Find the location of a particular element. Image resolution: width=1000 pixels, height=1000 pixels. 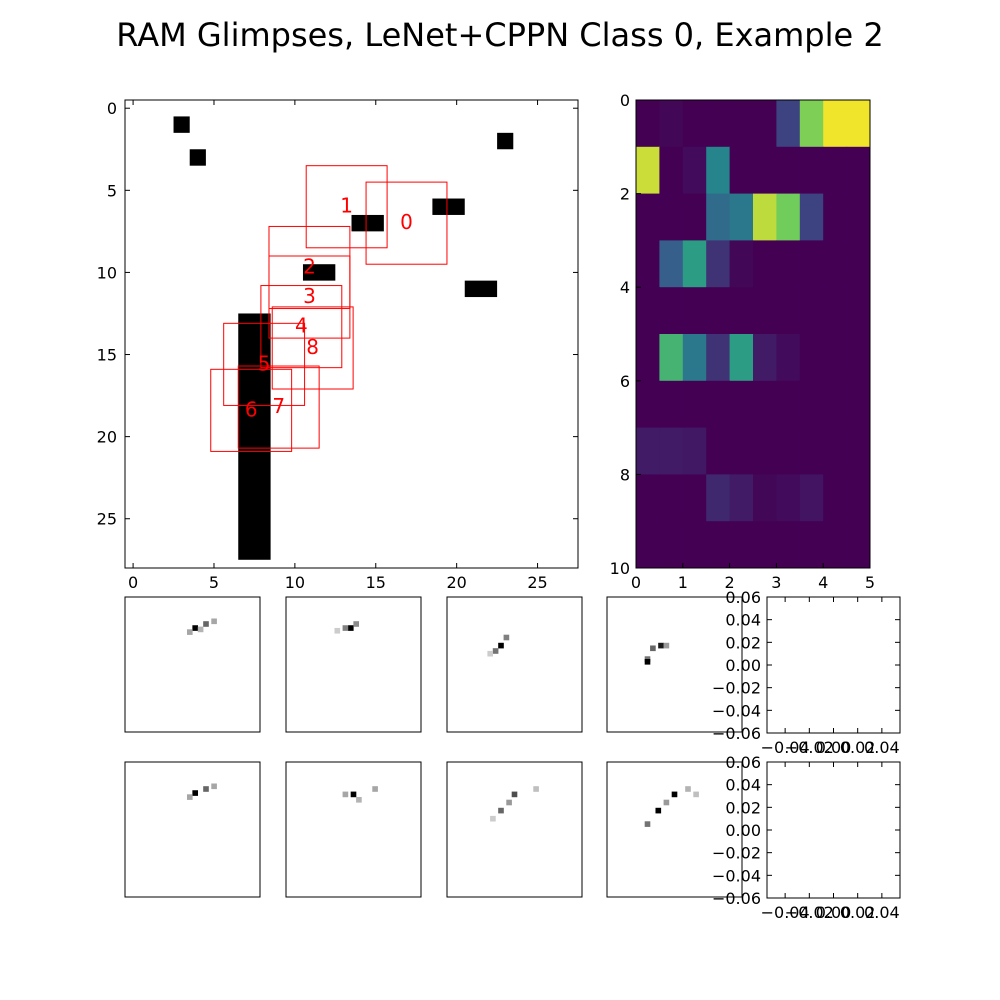

heatmap-frame is located at coordinates (753, 334).